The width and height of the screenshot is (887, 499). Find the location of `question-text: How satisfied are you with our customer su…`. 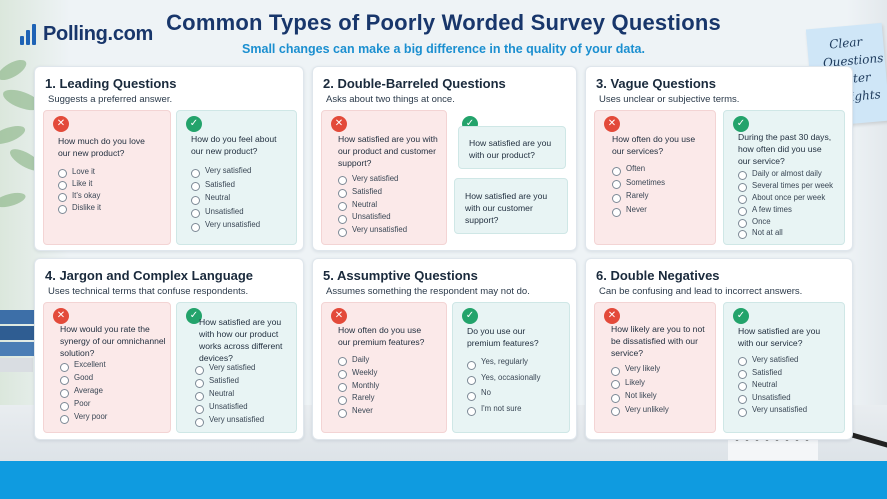

question-text: How satisfied are you with our customer su… is located at coordinates (506, 208).